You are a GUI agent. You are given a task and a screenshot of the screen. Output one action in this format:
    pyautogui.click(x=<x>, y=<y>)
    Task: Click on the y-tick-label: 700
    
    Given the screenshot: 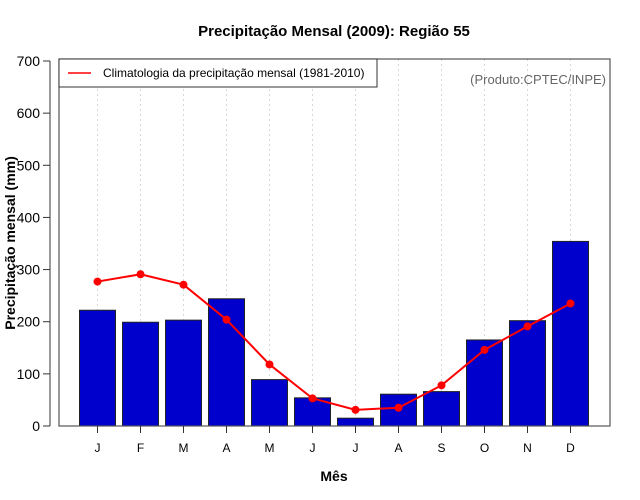 What is the action you would take?
    pyautogui.click(x=29, y=61)
    